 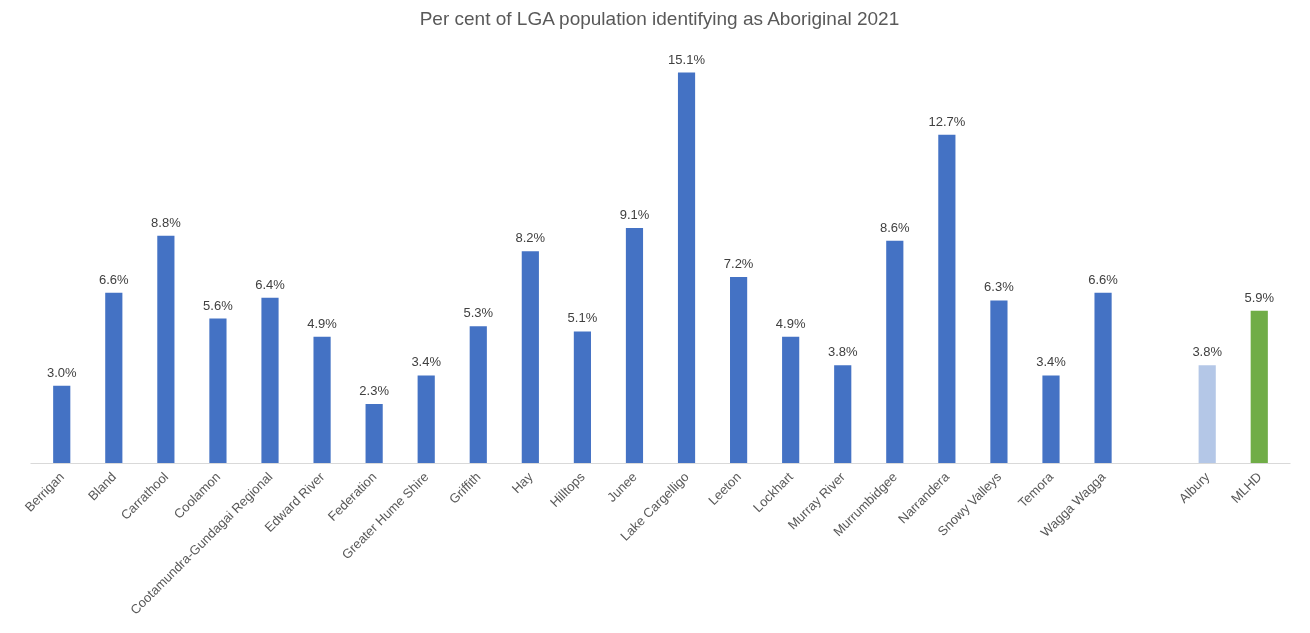 I want to click on chart-title: Per cent of LGA population identifying as Aboriginal 2021, so click(x=659, y=18).